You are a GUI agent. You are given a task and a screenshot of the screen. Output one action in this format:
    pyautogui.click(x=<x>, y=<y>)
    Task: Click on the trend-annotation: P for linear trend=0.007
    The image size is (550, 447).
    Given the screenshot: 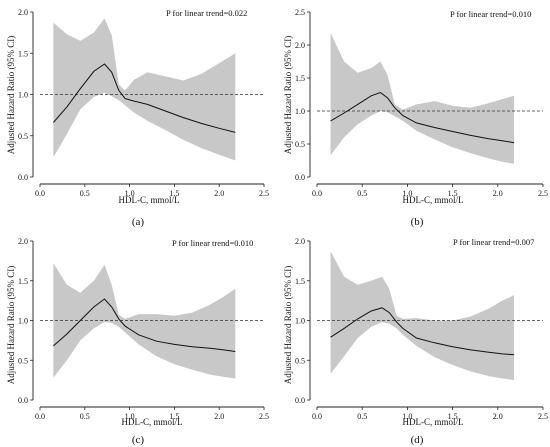 What is the action you would take?
    pyautogui.click(x=493, y=242)
    